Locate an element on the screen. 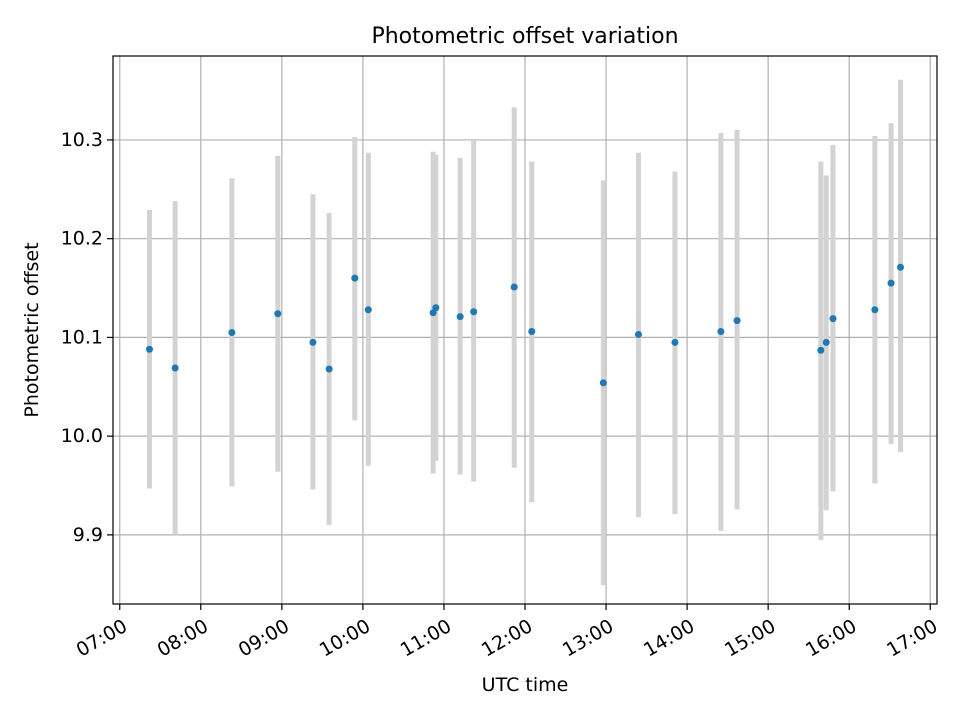 This screenshot has height=720, width=960. y-tick-label: 10.2 is located at coordinates (82, 239).